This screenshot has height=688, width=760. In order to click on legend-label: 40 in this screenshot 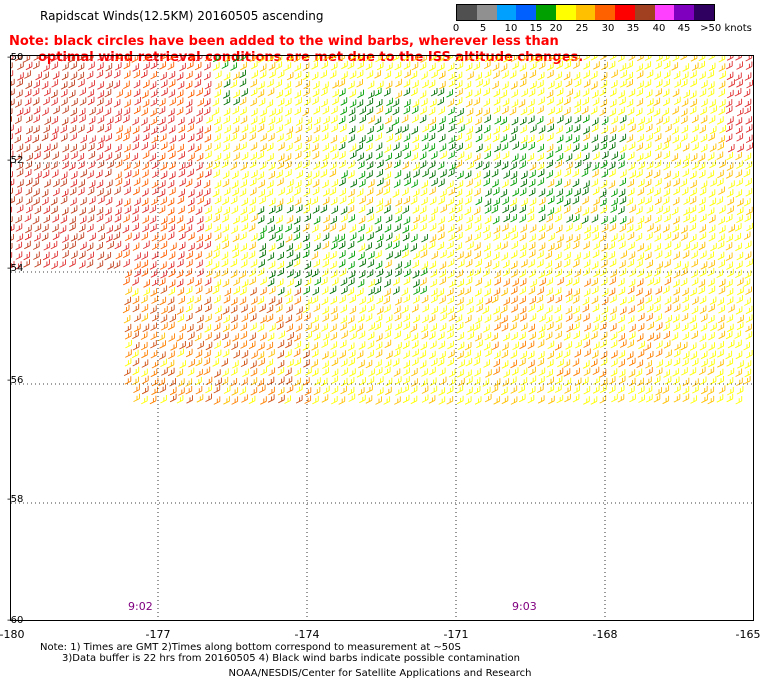, I will do `click(659, 28)`.